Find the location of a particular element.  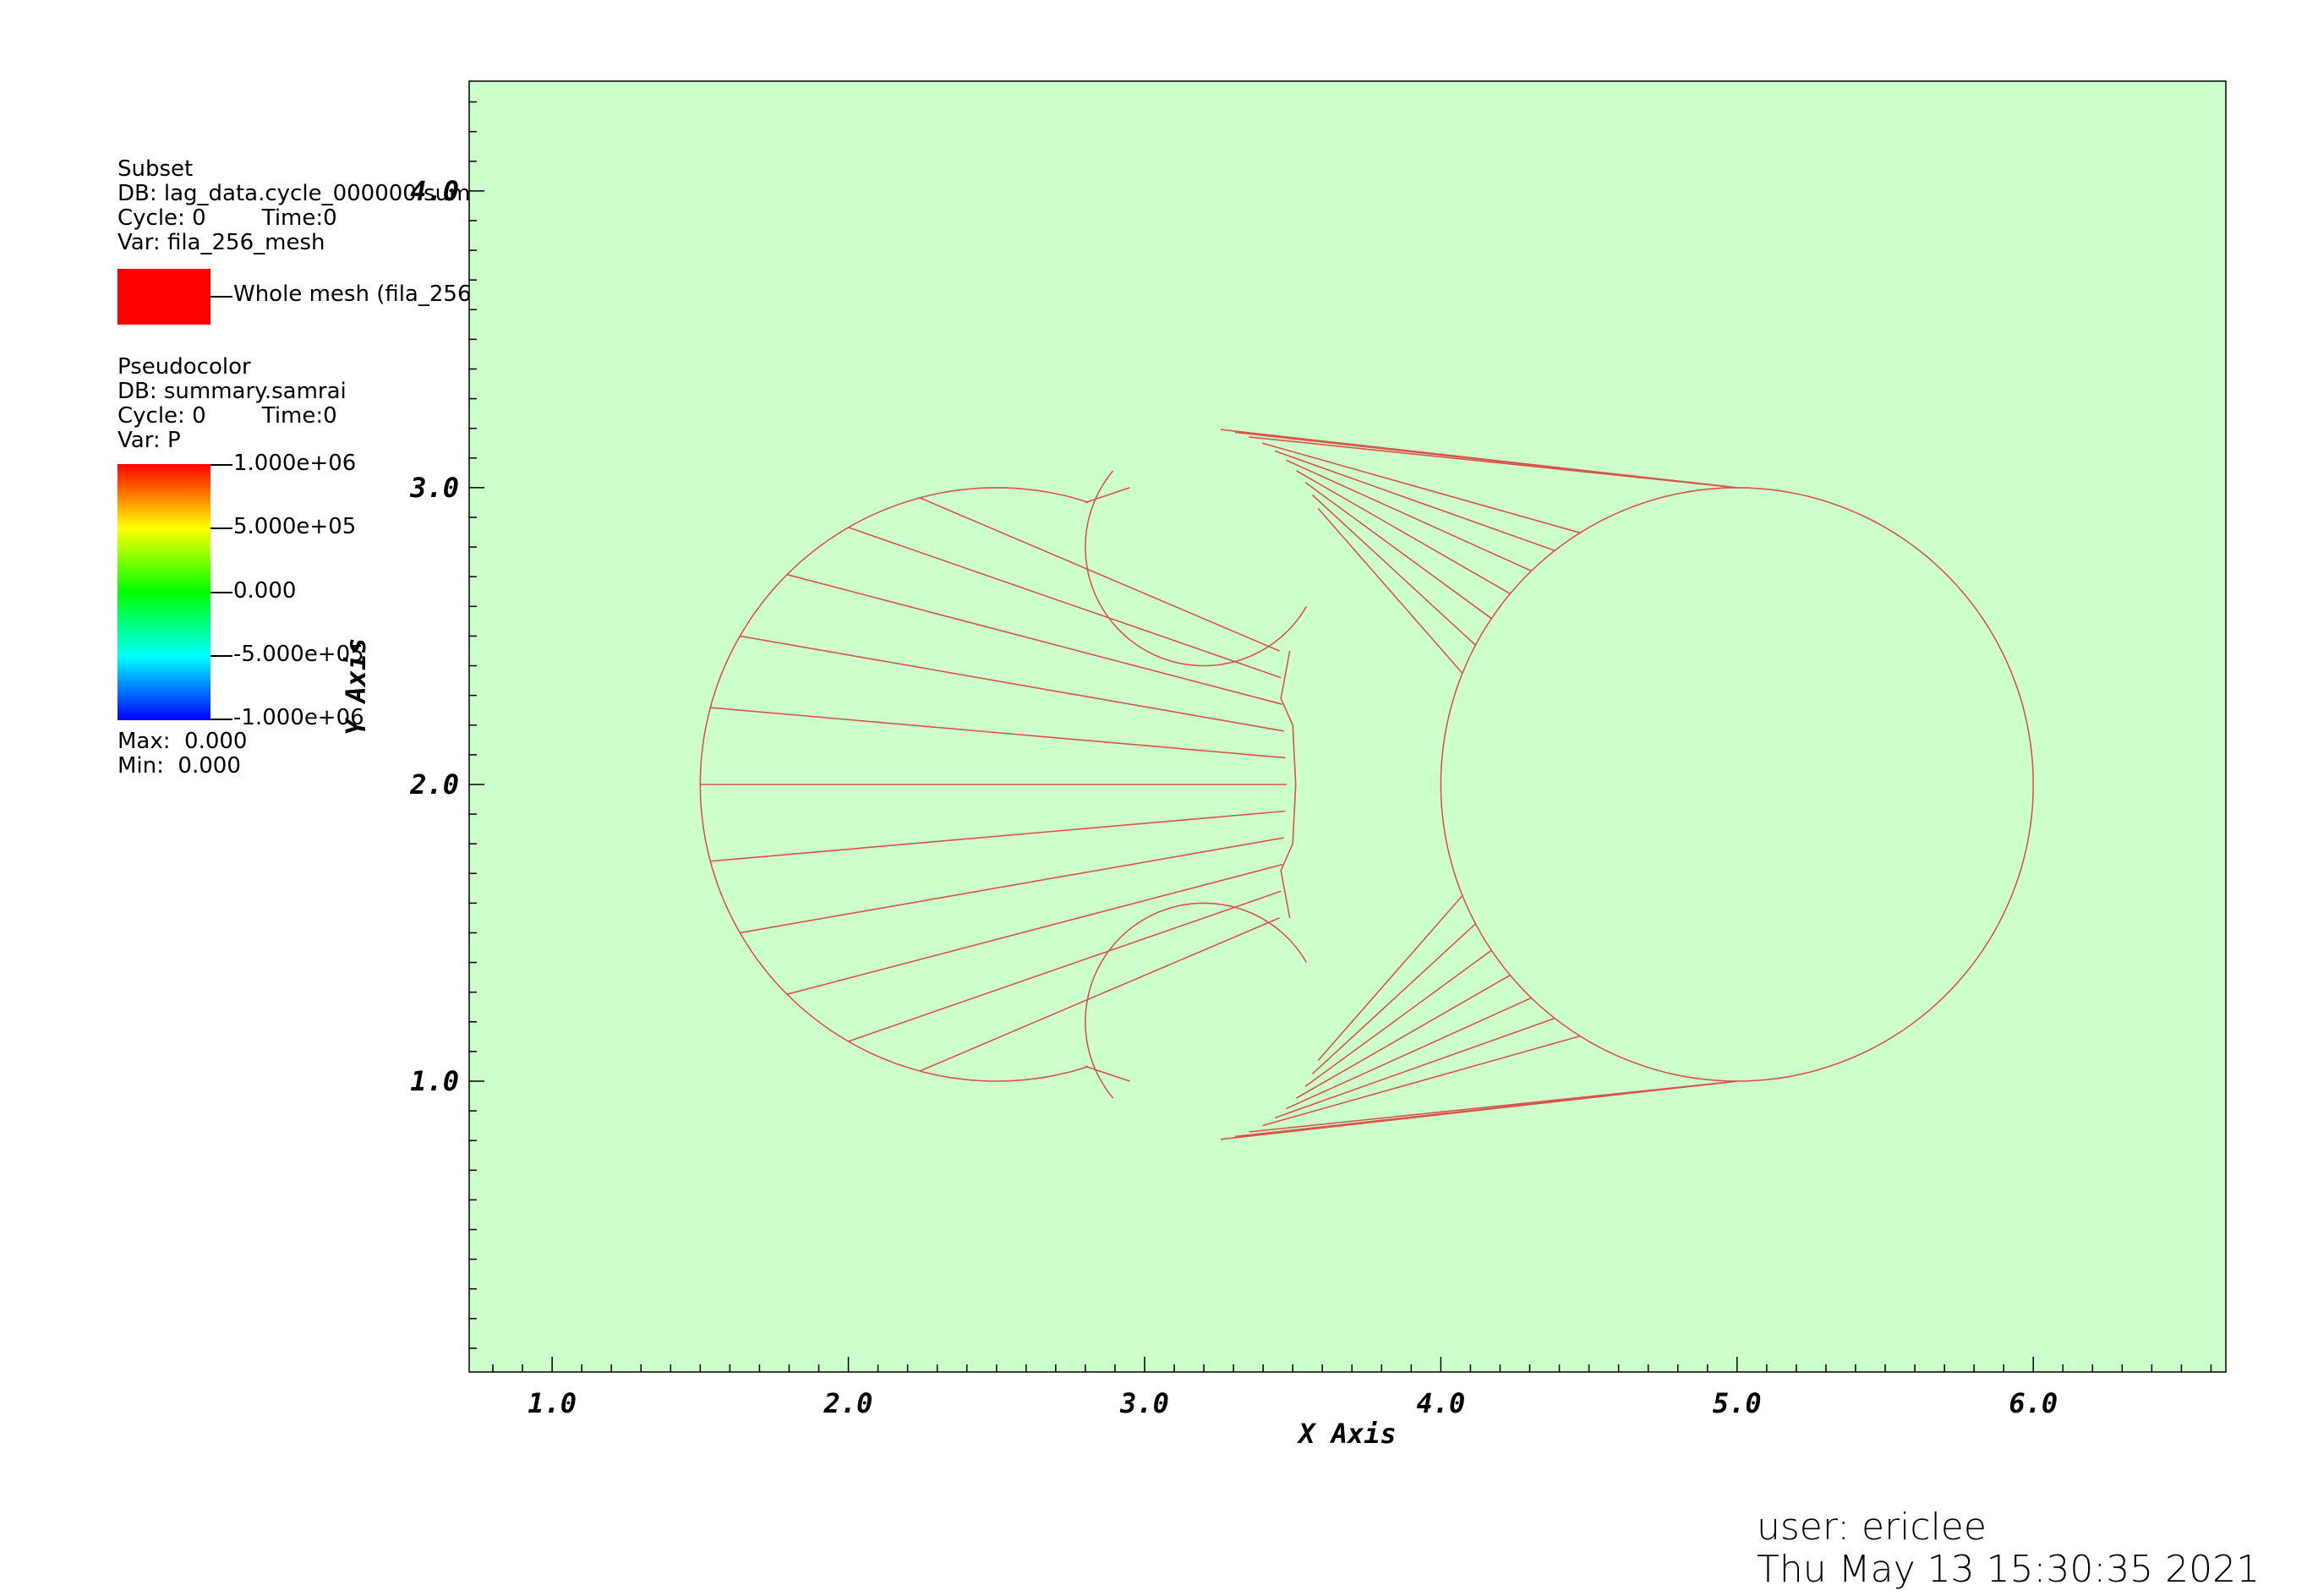

top-bump-arc is located at coordinates (1196, 568).